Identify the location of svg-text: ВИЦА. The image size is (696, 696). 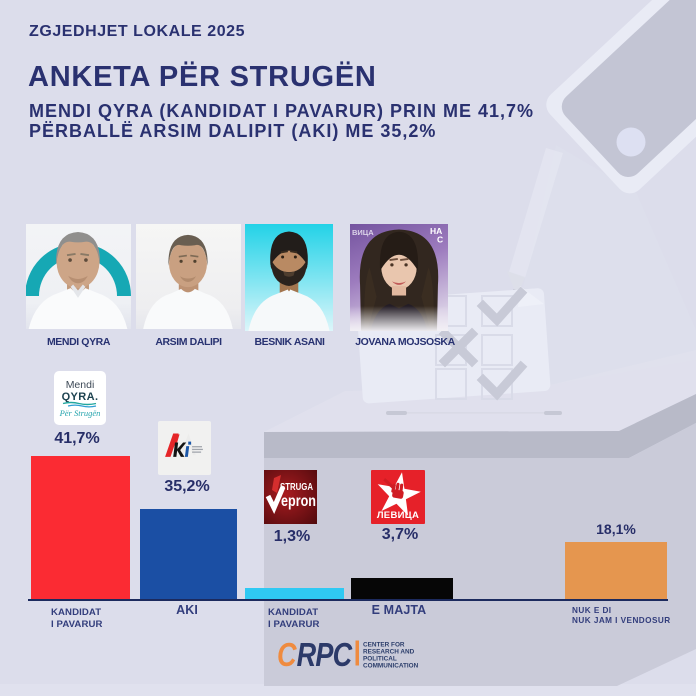
(363, 232).